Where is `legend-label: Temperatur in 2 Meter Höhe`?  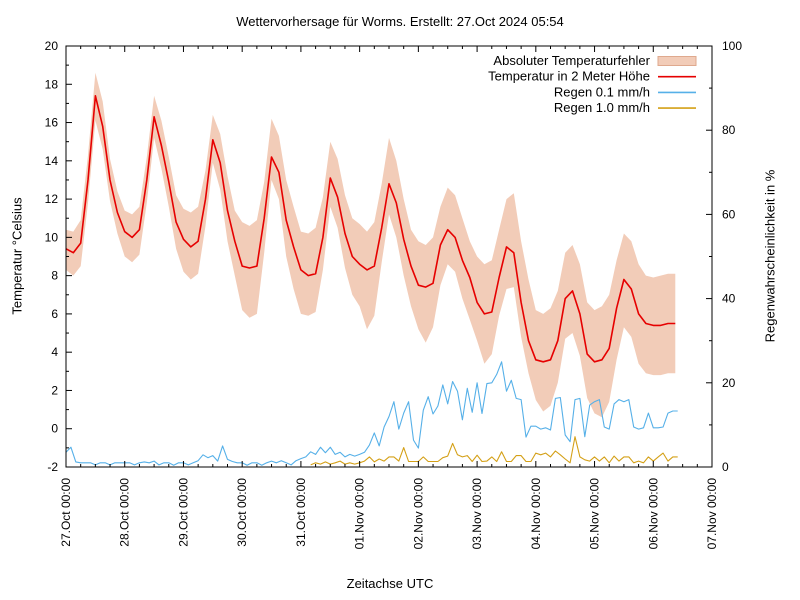 legend-label: Temperatur in 2 Meter Höhe is located at coordinates (569, 76).